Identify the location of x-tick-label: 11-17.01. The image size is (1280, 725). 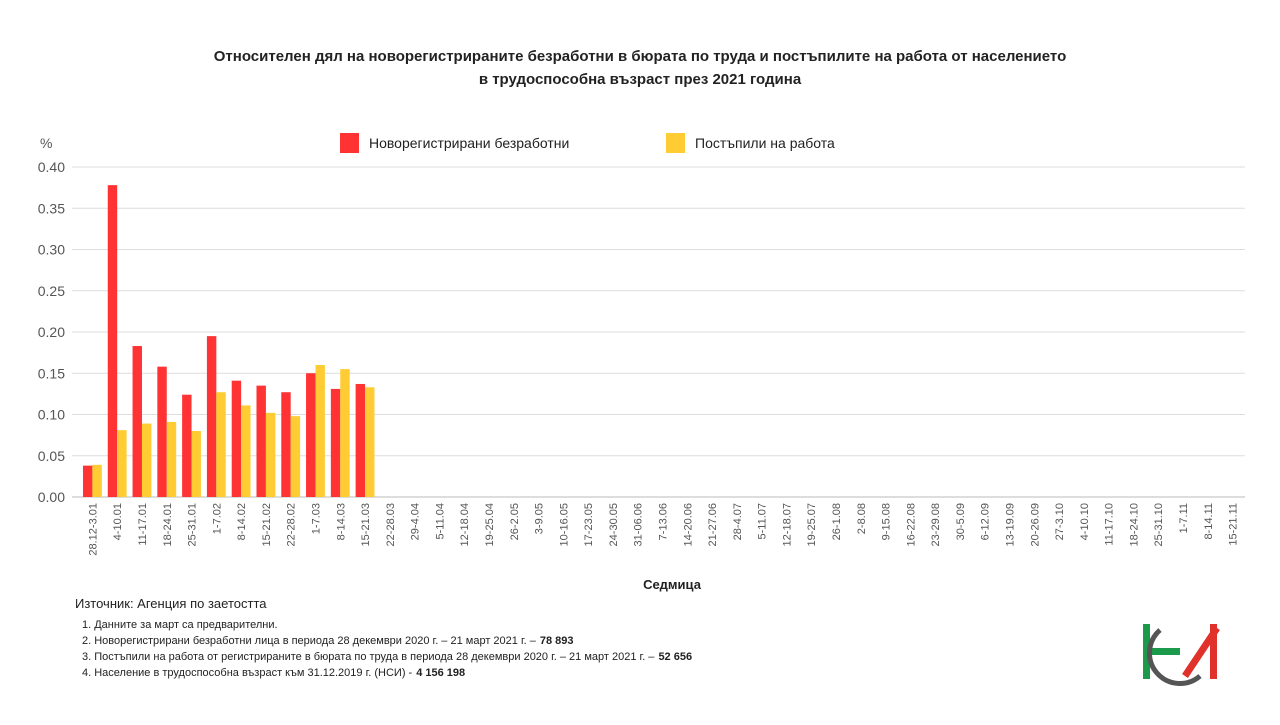
(143, 524).